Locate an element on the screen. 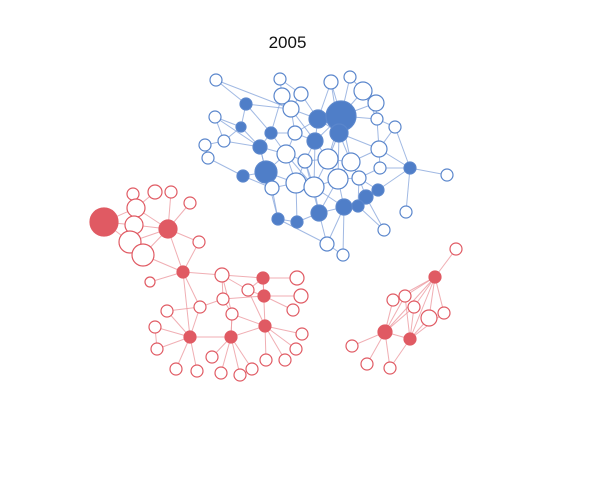 The height and width of the screenshot is (486, 600). chart-title: 2005 is located at coordinates (287, 42).